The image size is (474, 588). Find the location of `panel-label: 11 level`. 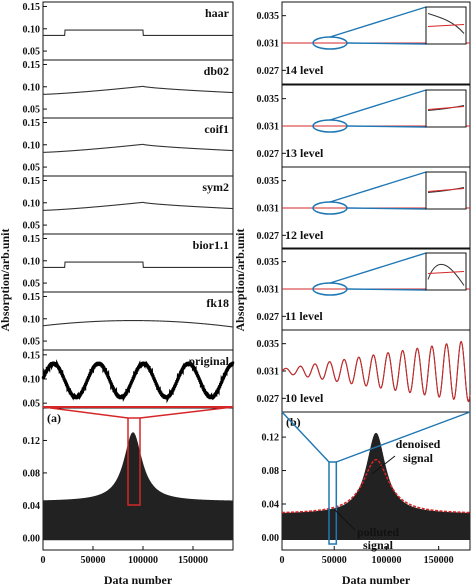

panel-label: 11 level is located at coordinates (304, 316).